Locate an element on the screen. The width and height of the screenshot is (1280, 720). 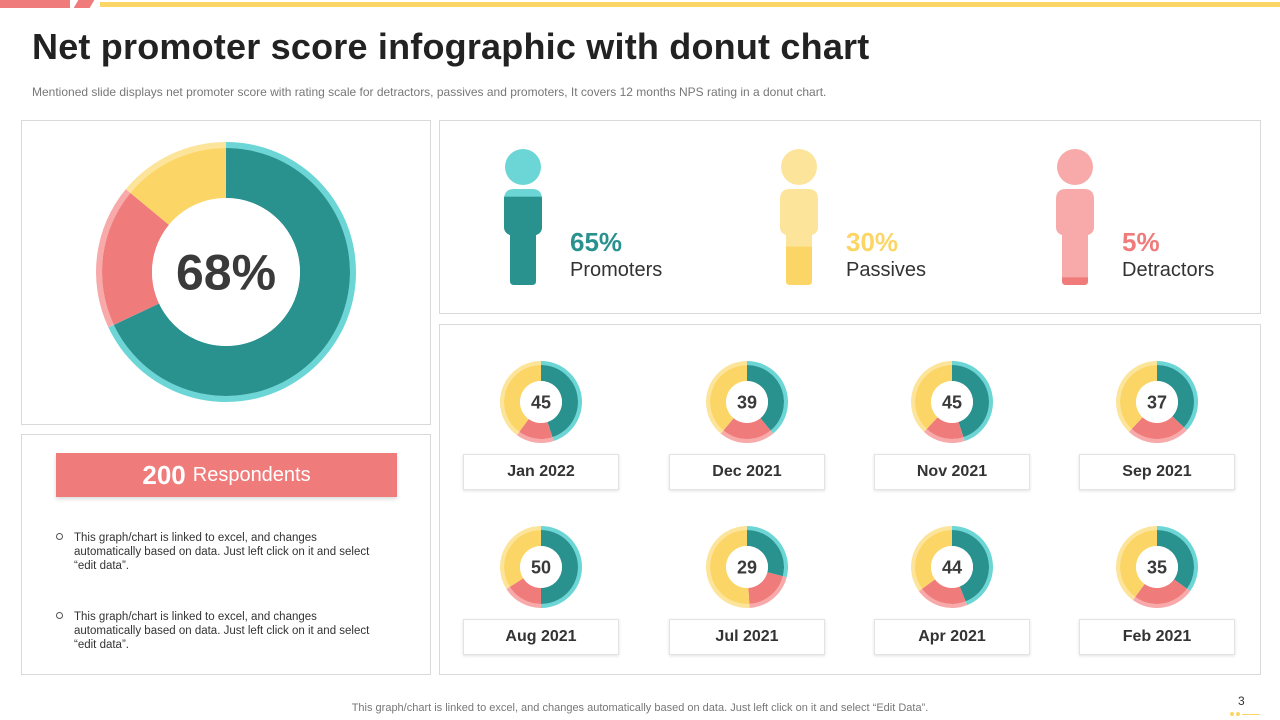
month-donut-chart: 29 is located at coordinates (747, 567).